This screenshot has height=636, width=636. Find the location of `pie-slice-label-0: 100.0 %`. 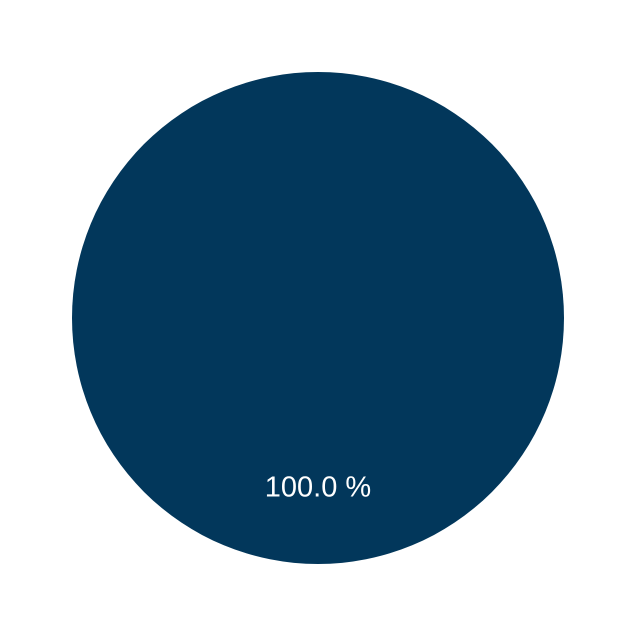

pie-slice-label-0: 100.0 % is located at coordinates (318, 488).